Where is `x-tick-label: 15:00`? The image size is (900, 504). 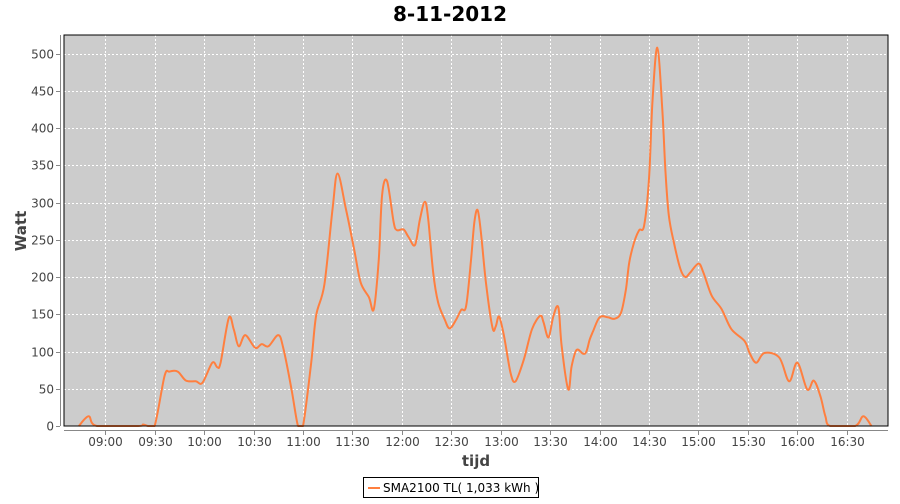
x-tick-label: 15:00 is located at coordinates (698, 442).